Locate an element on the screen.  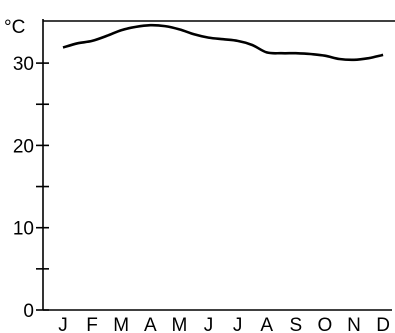
y-axis-unit: °C is located at coordinates (14, 27).